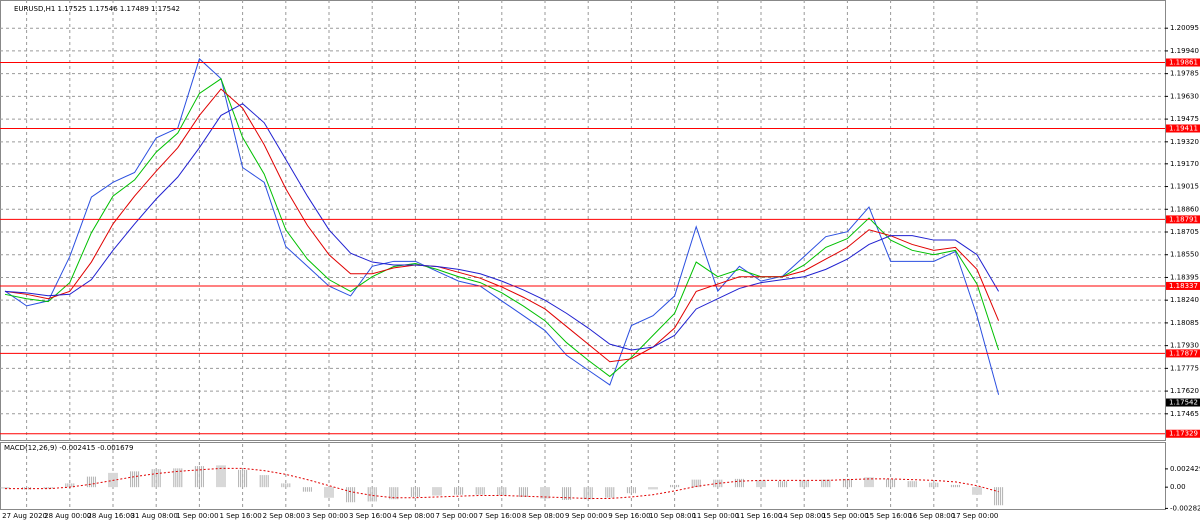  What do you see at coordinates (1184, 96) in the screenshot?
I see `y-tick-label: 1.19630` at bounding box center [1184, 96].